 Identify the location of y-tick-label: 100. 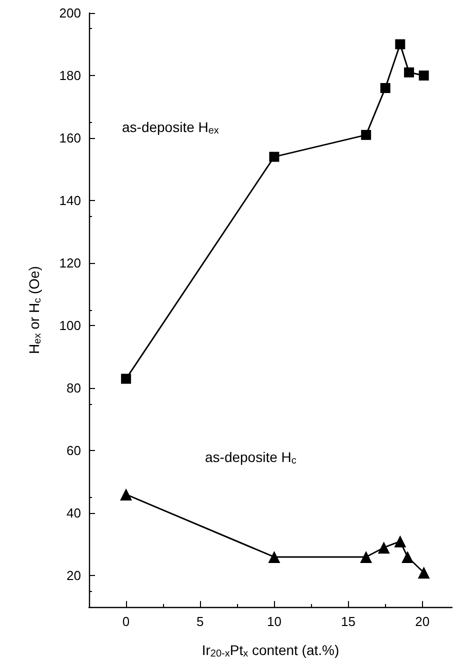
(70, 326).